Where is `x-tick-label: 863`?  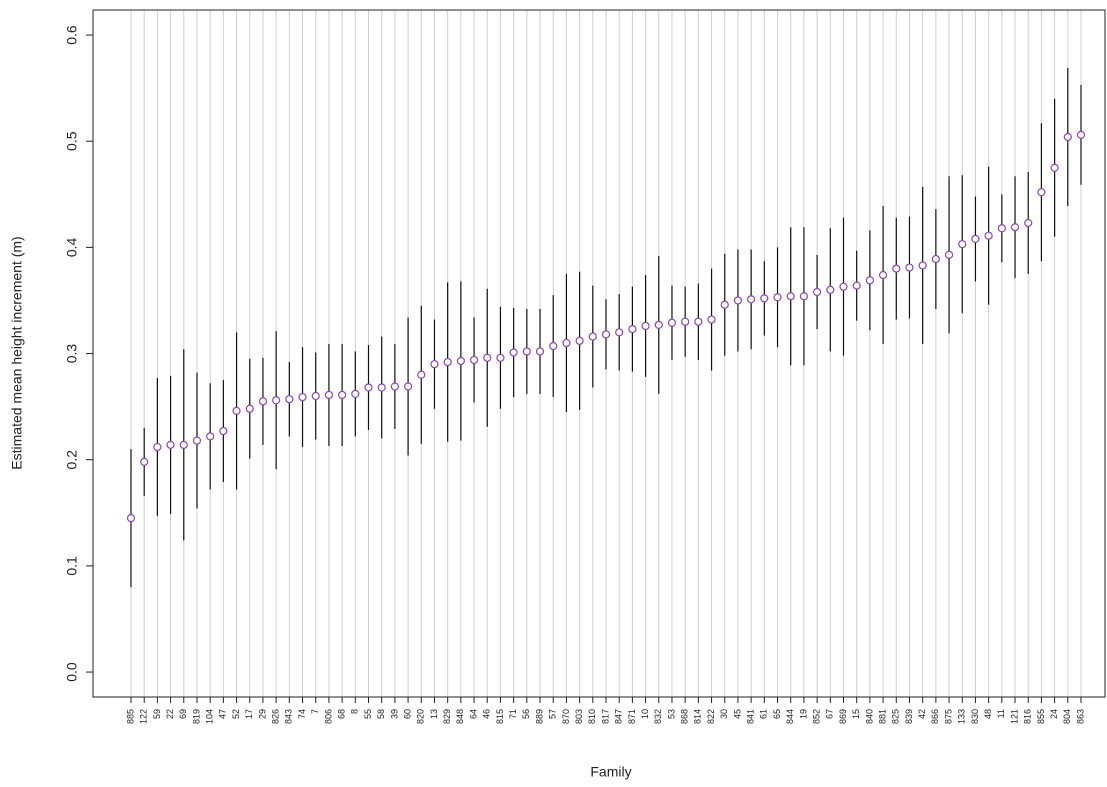 x-tick-label: 863 is located at coordinates (1080, 716).